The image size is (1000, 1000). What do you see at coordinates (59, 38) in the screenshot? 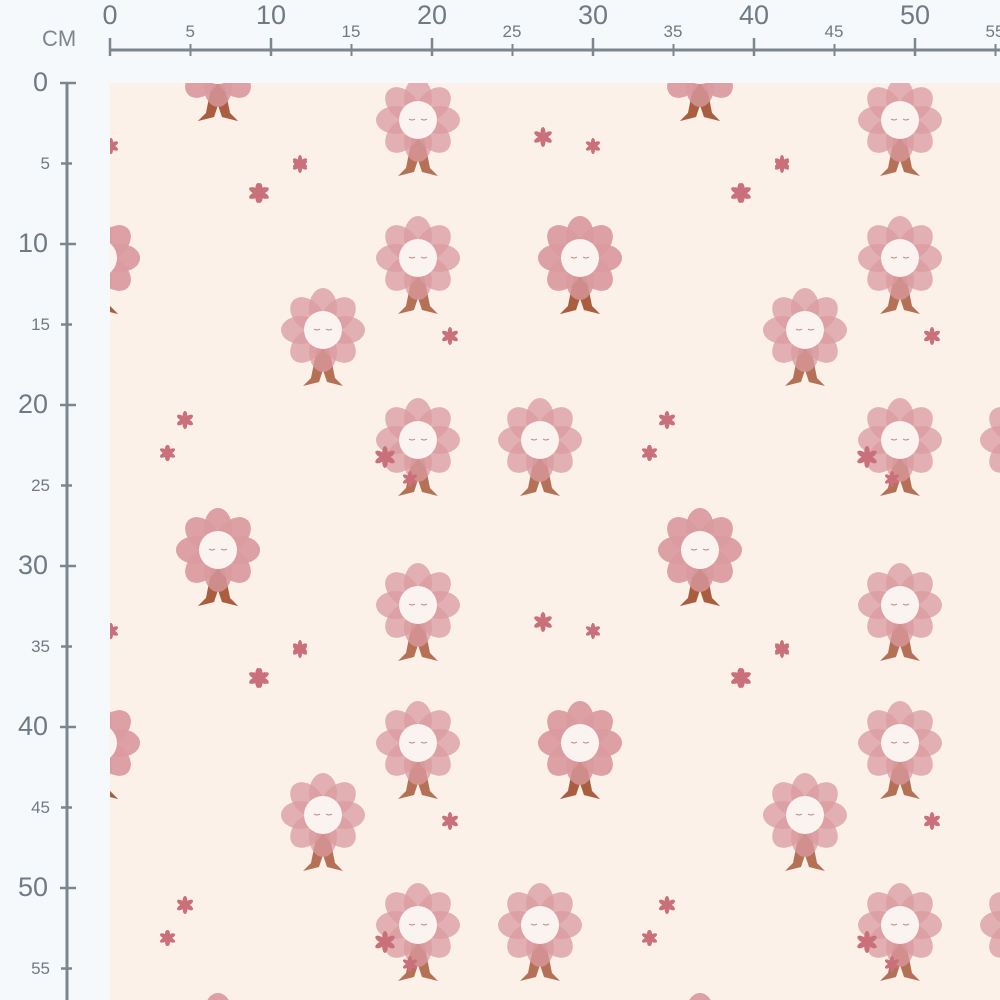
I see `unit-label: CM` at bounding box center [59, 38].